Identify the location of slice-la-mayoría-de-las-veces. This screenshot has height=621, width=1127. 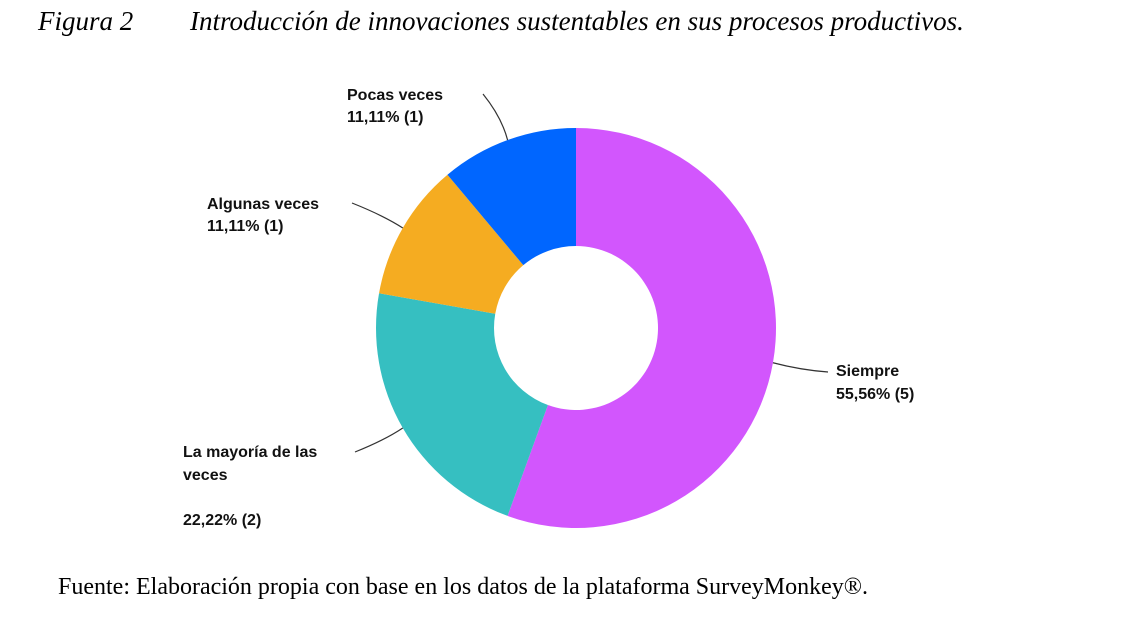
(462, 404).